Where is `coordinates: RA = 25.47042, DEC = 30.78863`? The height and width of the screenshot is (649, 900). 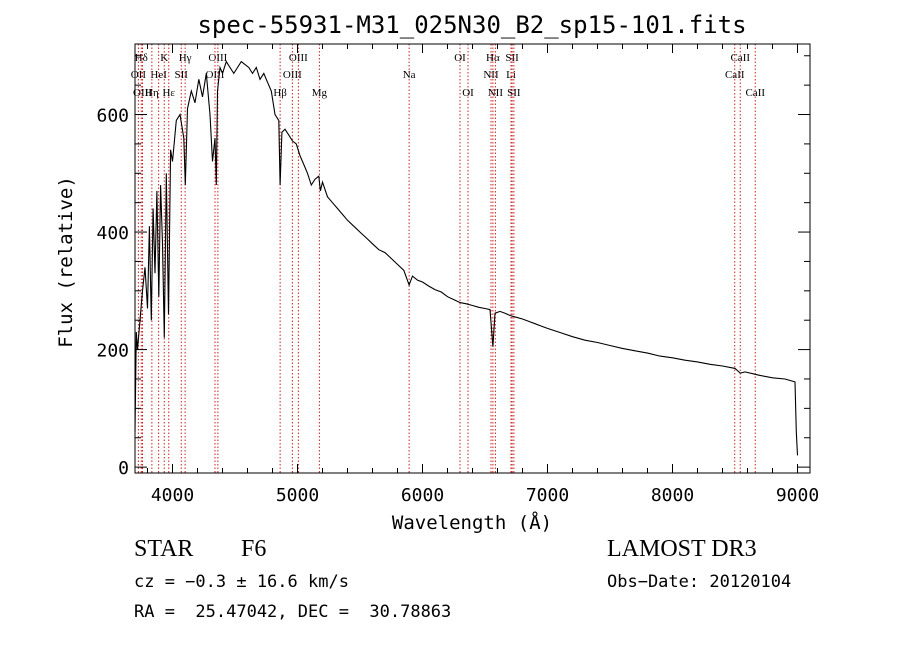 coordinates: RA = 25.47042, DEC = 30.78863 is located at coordinates (293, 612).